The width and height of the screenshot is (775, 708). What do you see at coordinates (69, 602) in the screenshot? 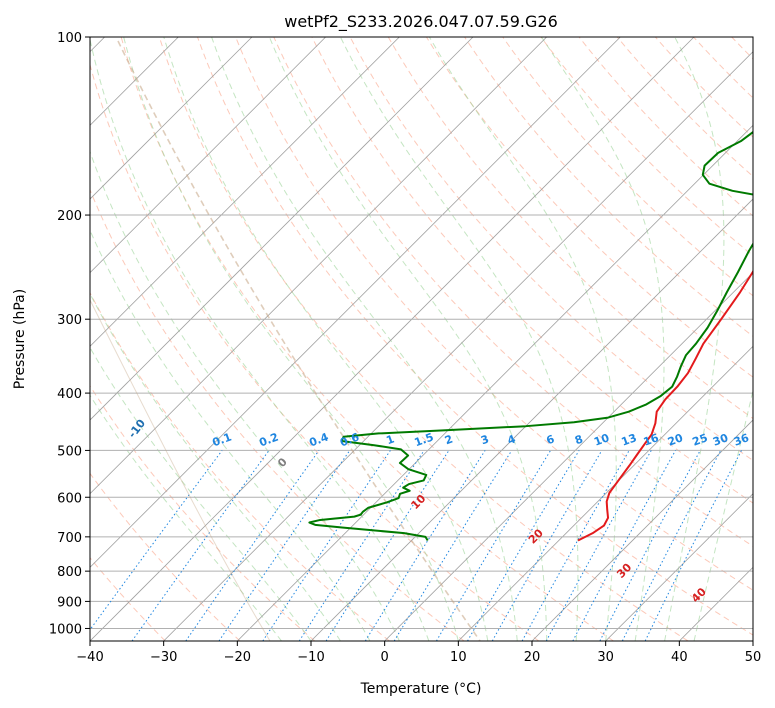
I see `y-tick-label: 900` at bounding box center [69, 602].